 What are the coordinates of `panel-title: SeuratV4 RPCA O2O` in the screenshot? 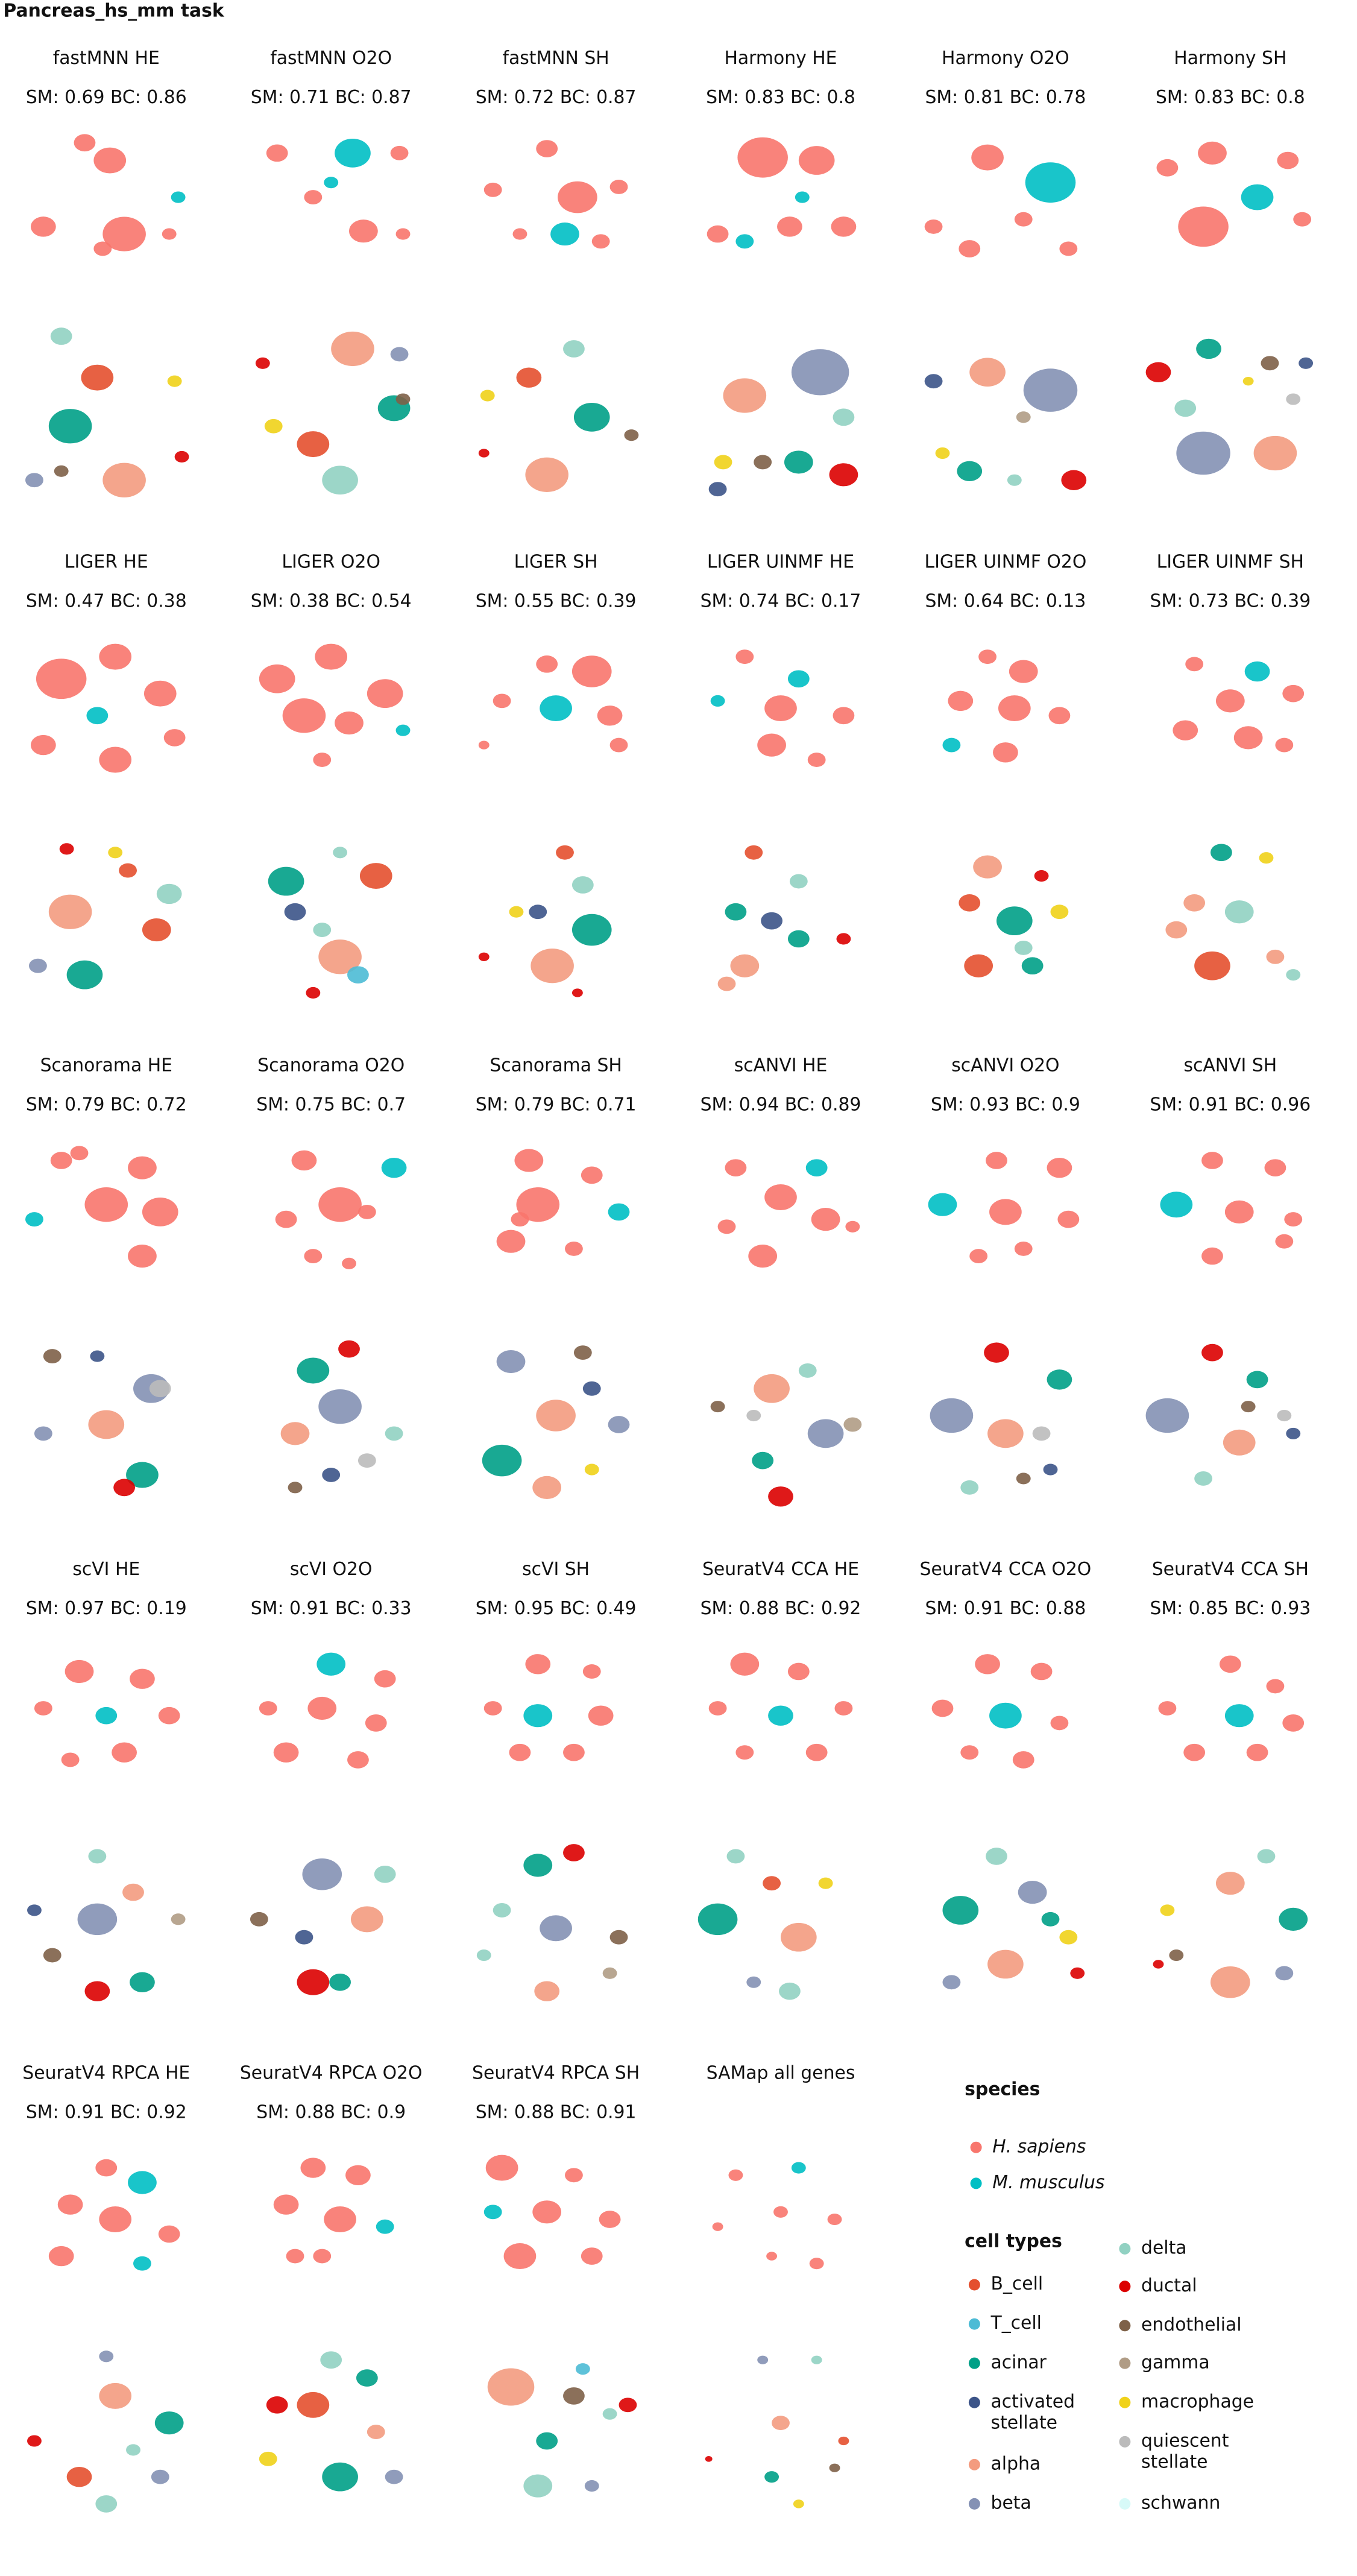 It's located at (331, 2072).